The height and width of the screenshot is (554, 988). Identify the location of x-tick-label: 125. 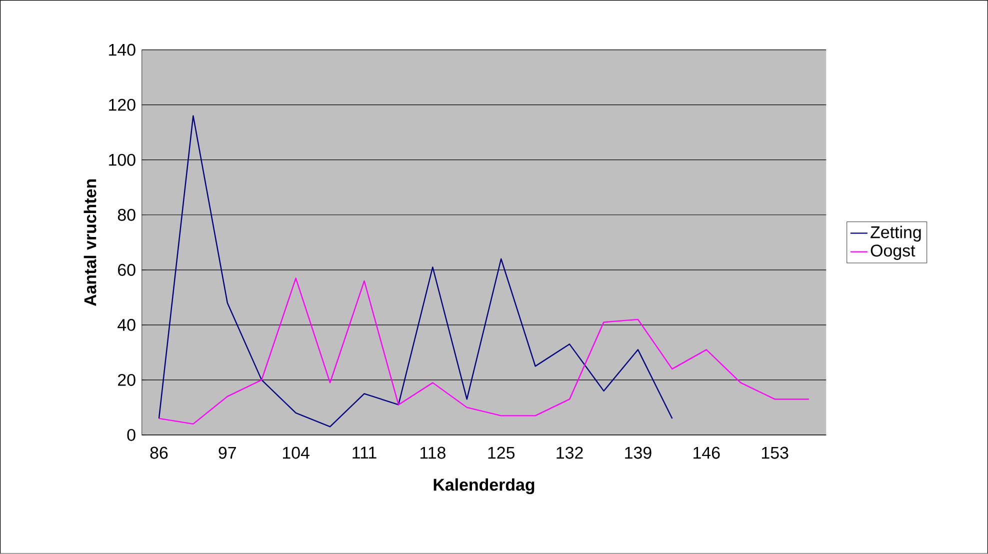
(501, 452).